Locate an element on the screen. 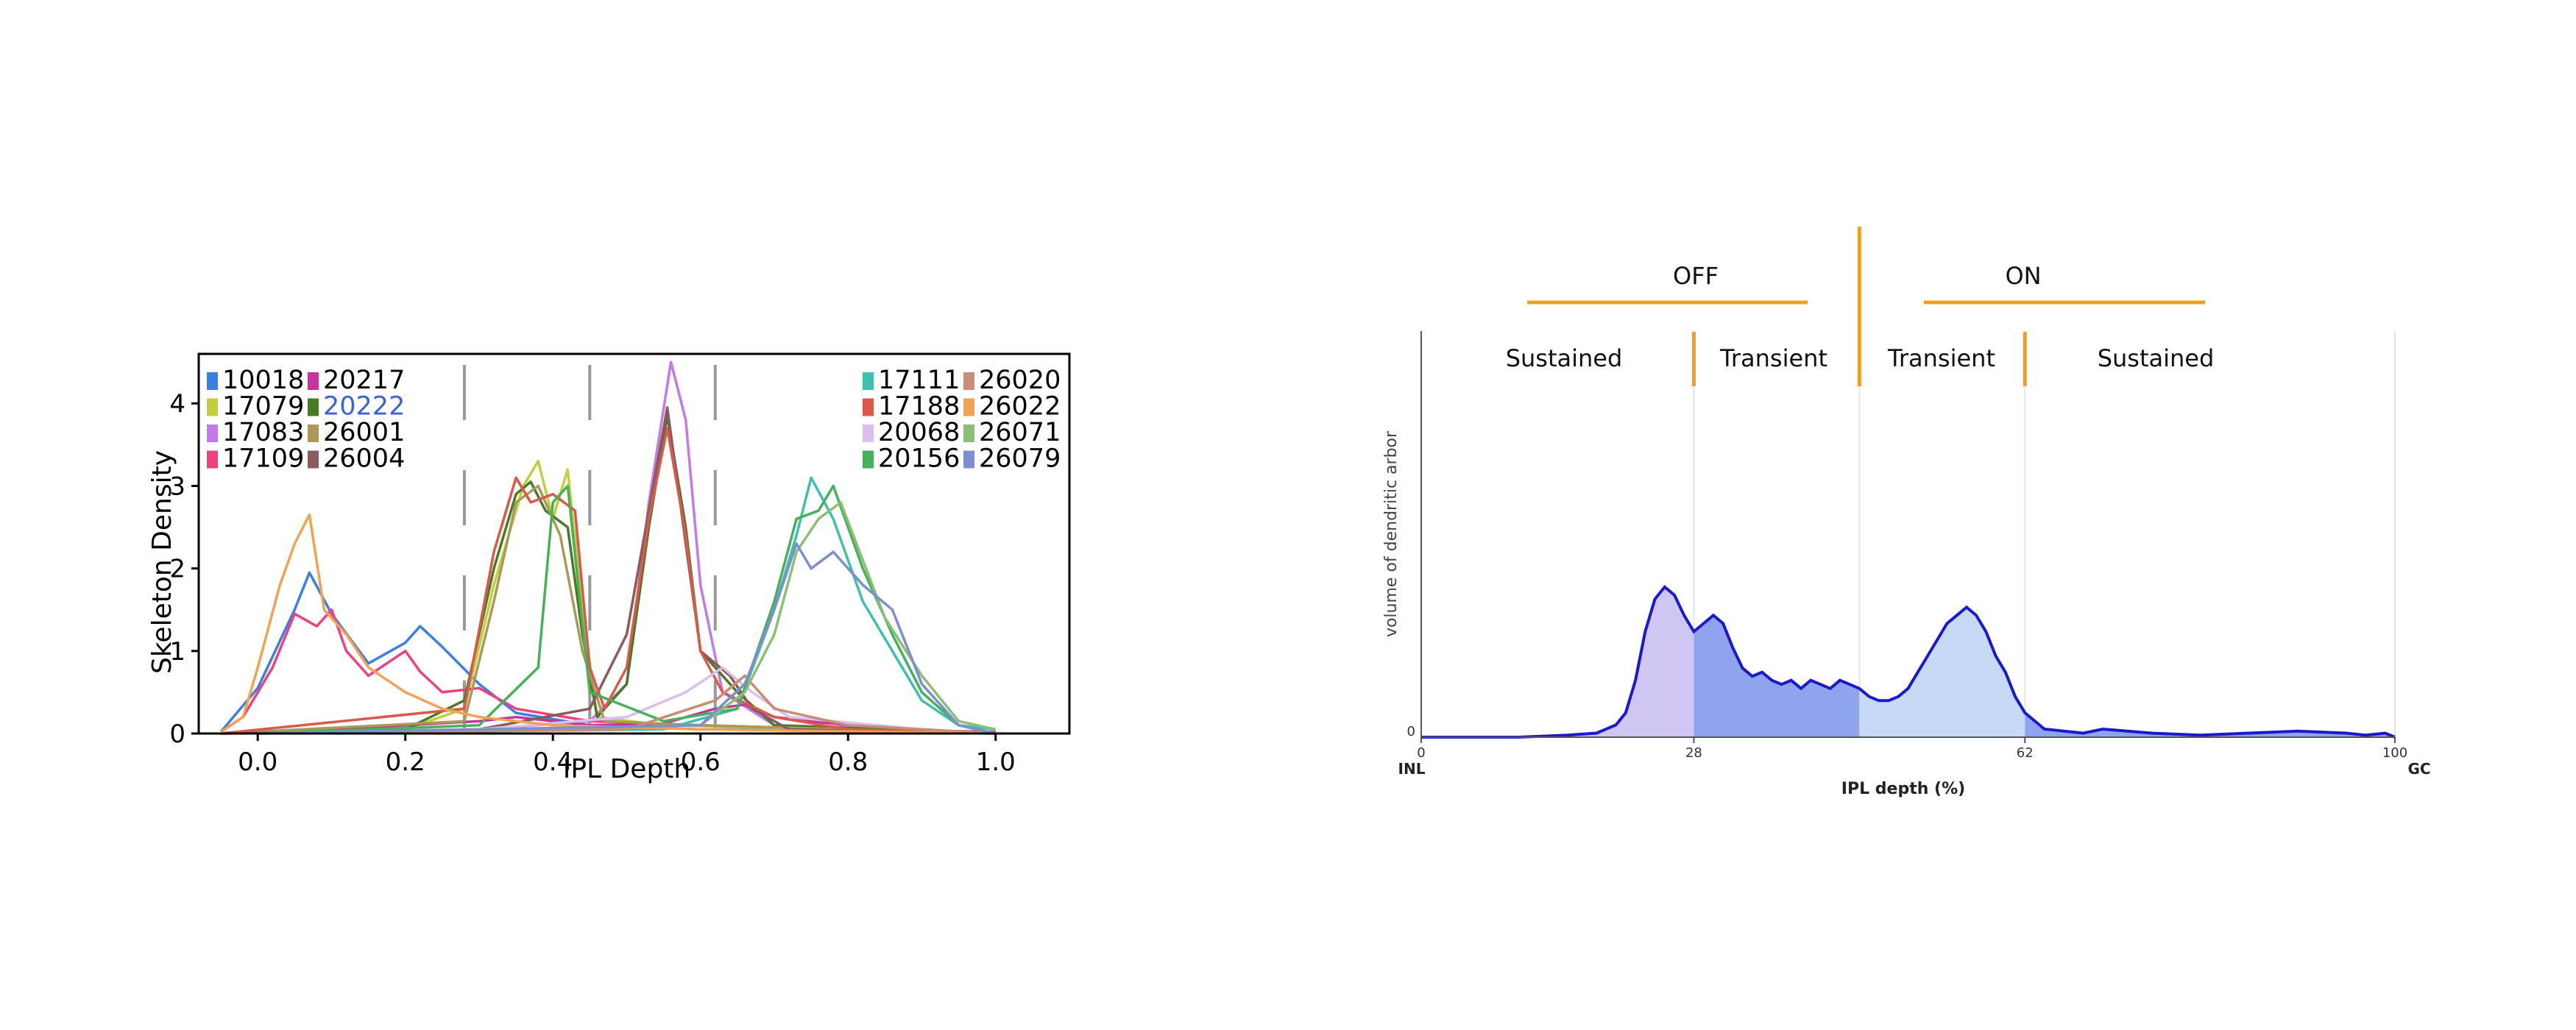 The image size is (2576, 1030). off-transient-label: Transient is located at coordinates (1773, 358).